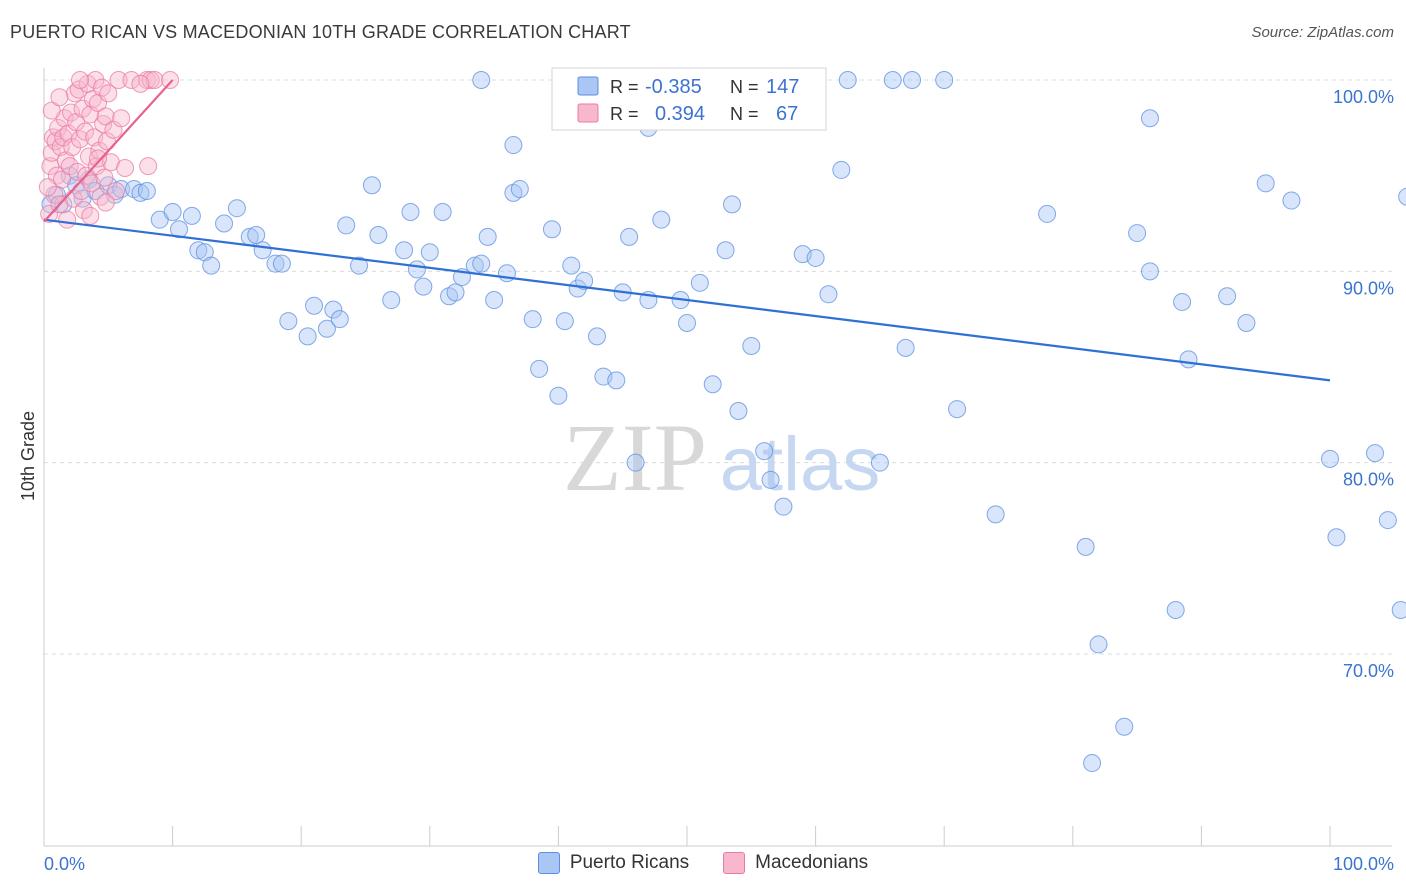 Image resolution: width=1406 pixels, height=892 pixels. Describe the element at coordinates (64, 864) in the screenshot. I see `x-tick-label-min: 0.0%` at that location.